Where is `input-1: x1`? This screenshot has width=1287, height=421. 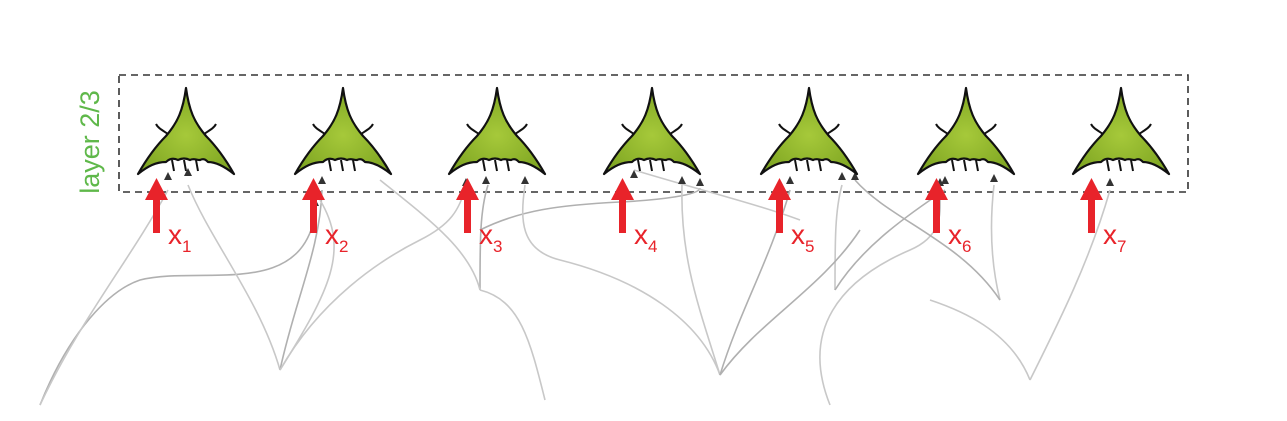
input-1: x1 is located at coordinates (168, 217).